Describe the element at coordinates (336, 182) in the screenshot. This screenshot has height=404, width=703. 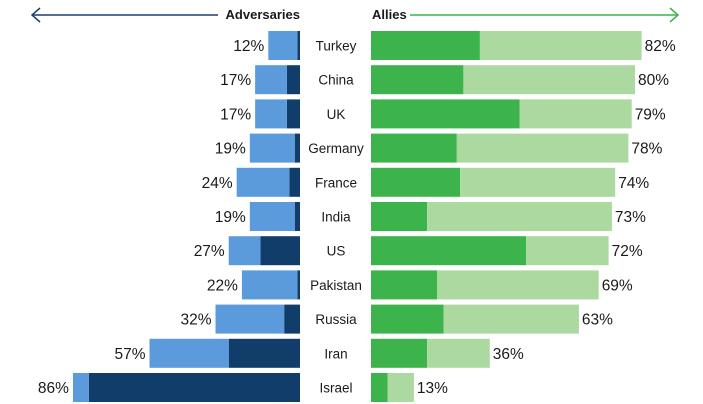
I see `label-country-france: France` at that location.